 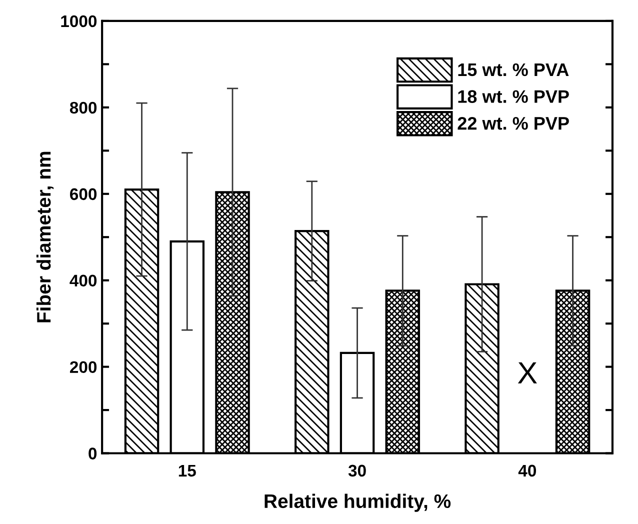 What do you see at coordinates (187, 470) in the screenshot?
I see `x-tick-label: 15` at bounding box center [187, 470].